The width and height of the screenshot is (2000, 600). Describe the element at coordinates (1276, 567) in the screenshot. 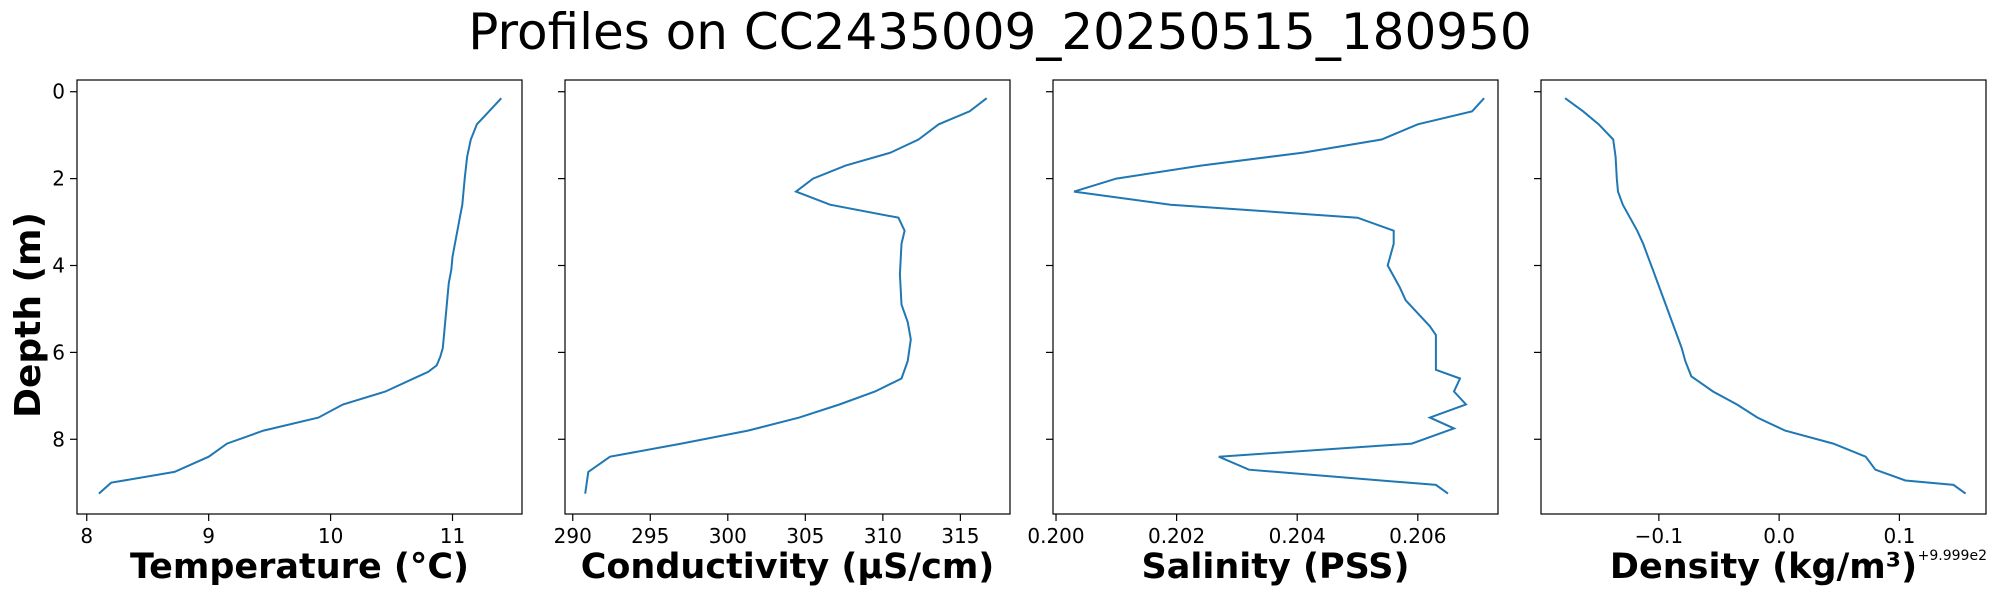

I see `x-axis-label: Salinity (PSS)` at that location.